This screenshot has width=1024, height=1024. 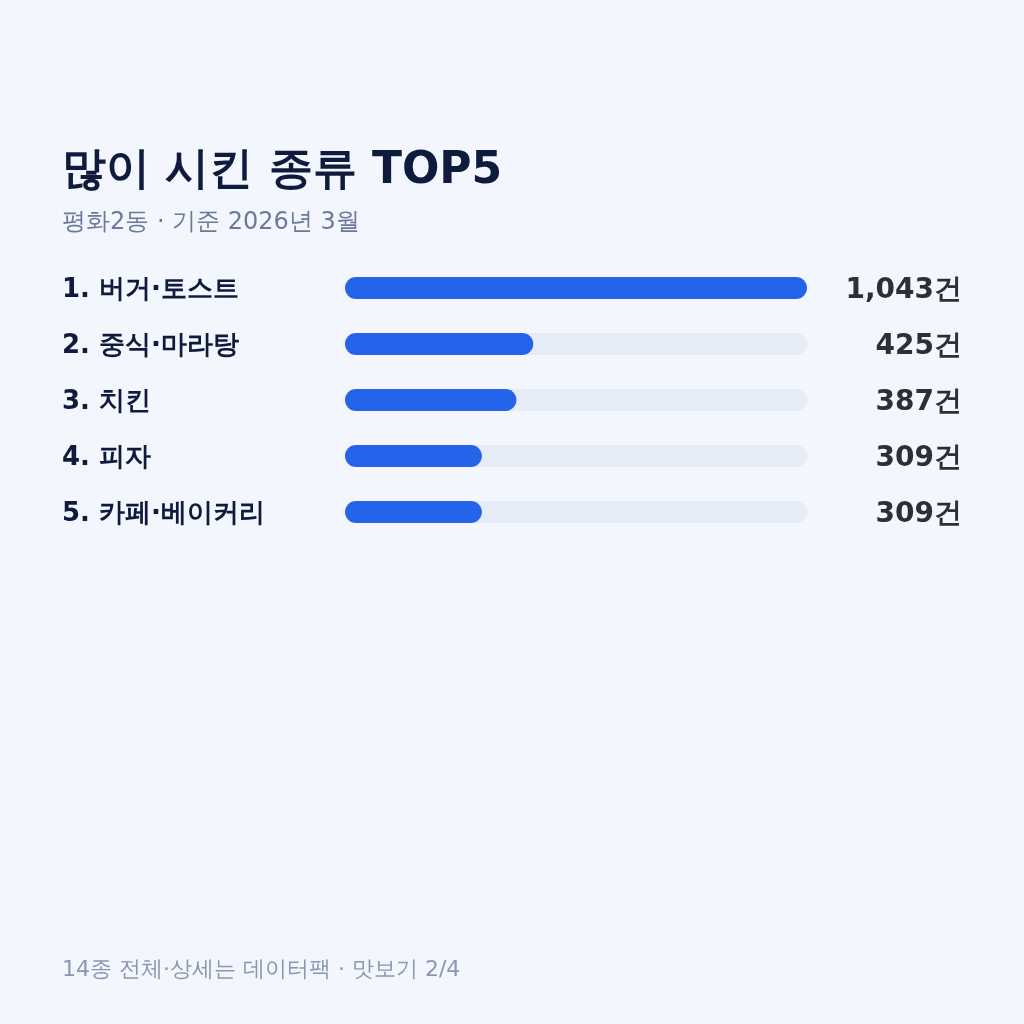 What do you see at coordinates (261, 968) in the screenshot?
I see `annotation: 14종 전체·상세는 데이터팩 · 맛보기 2/4` at bounding box center [261, 968].